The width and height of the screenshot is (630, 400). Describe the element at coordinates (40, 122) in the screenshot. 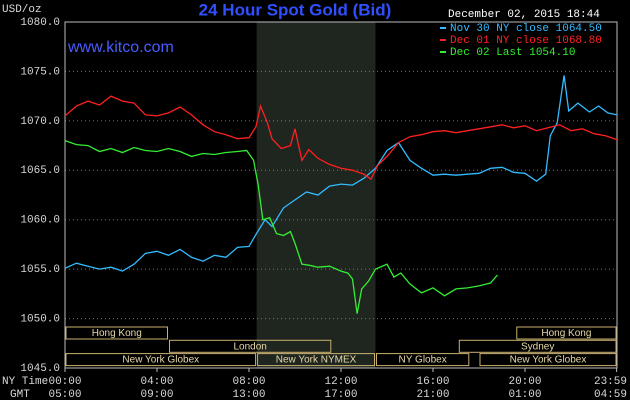

I see `y-tick-label: 1070.0` at that location.